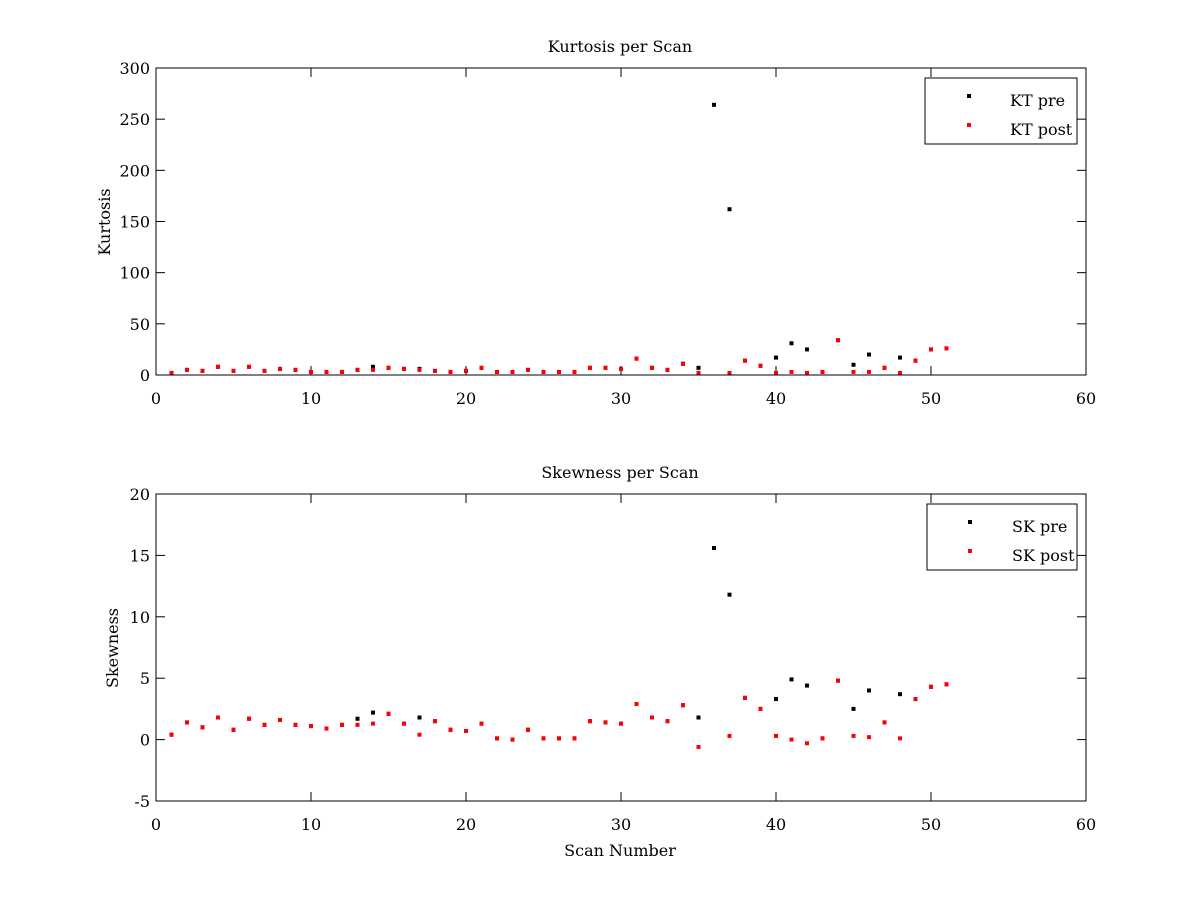 This screenshot has width=1200, height=900. What do you see at coordinates (311, 824) in the screenshot?
I see `skewness-x-tick-label: 10` at bounding box center [311, 824].